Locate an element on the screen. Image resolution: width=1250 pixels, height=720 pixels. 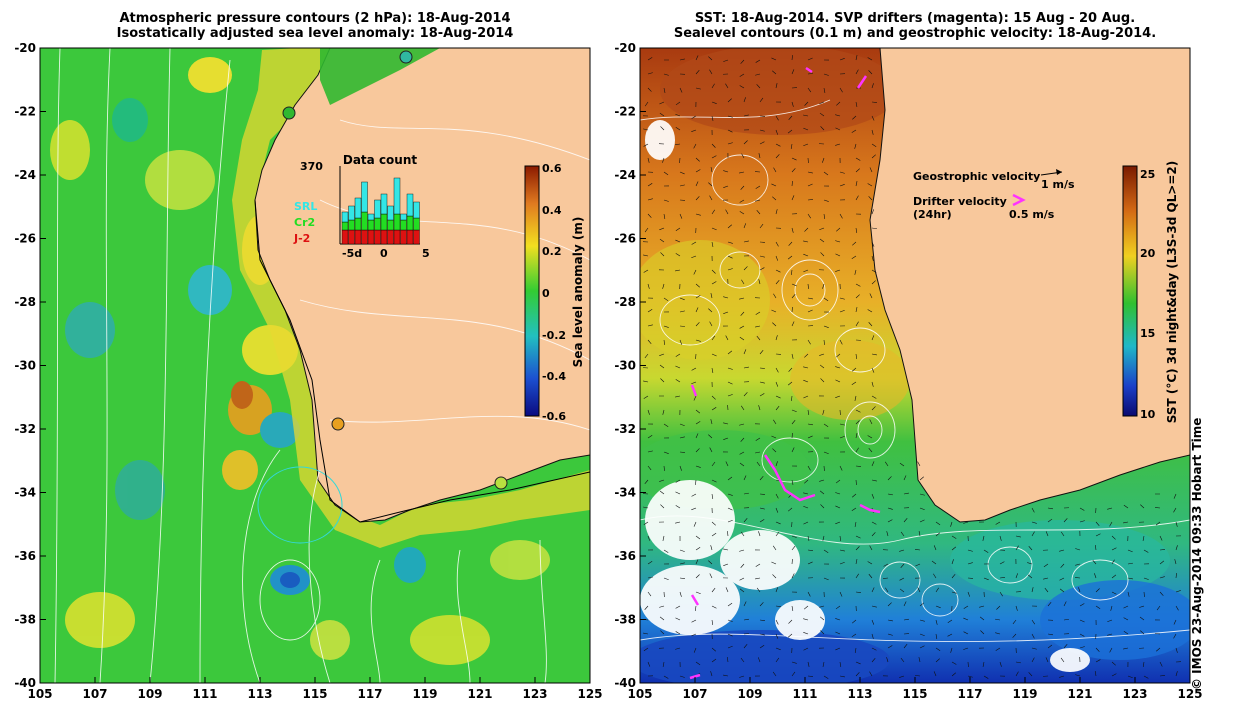
sla-colorbar-label: Sea level anomaly (m) is located at coordinates (578, 292).